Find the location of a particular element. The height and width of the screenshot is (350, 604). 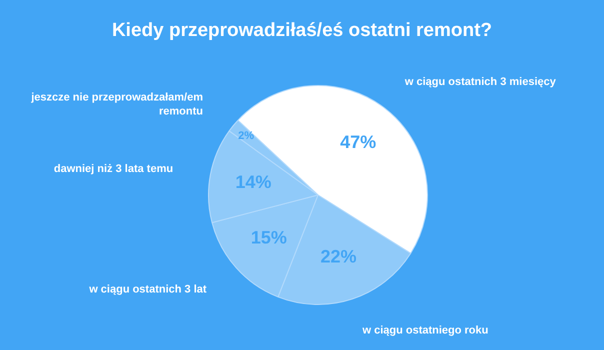

data-label: 2% is located at coordinates (246, 136).